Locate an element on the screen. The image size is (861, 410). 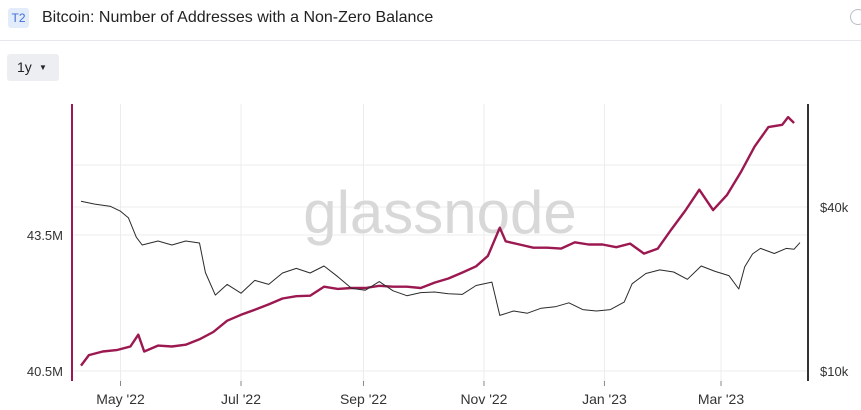
x-tick-label: Mar '23 is located at coordinates (721, 399).